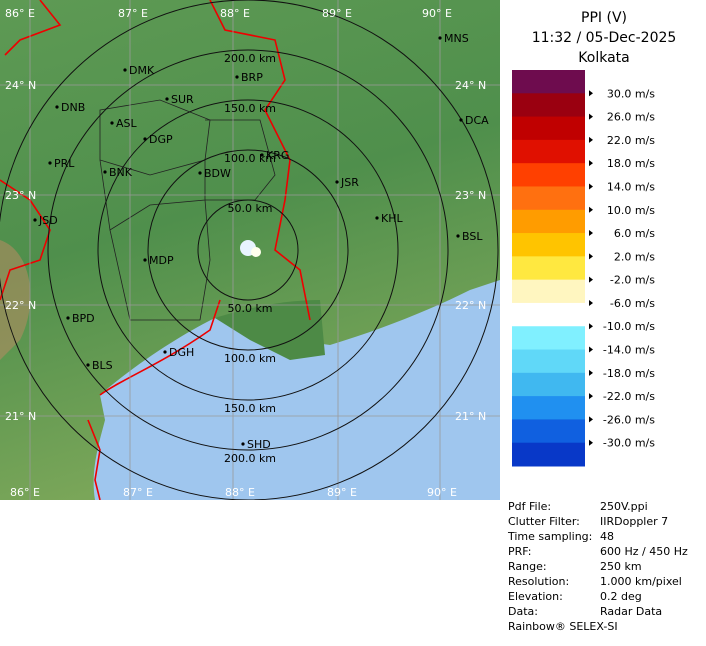 The width and height of the screenshot is (706, 646). I want to click on city-label: MNS, so click(456, 38).